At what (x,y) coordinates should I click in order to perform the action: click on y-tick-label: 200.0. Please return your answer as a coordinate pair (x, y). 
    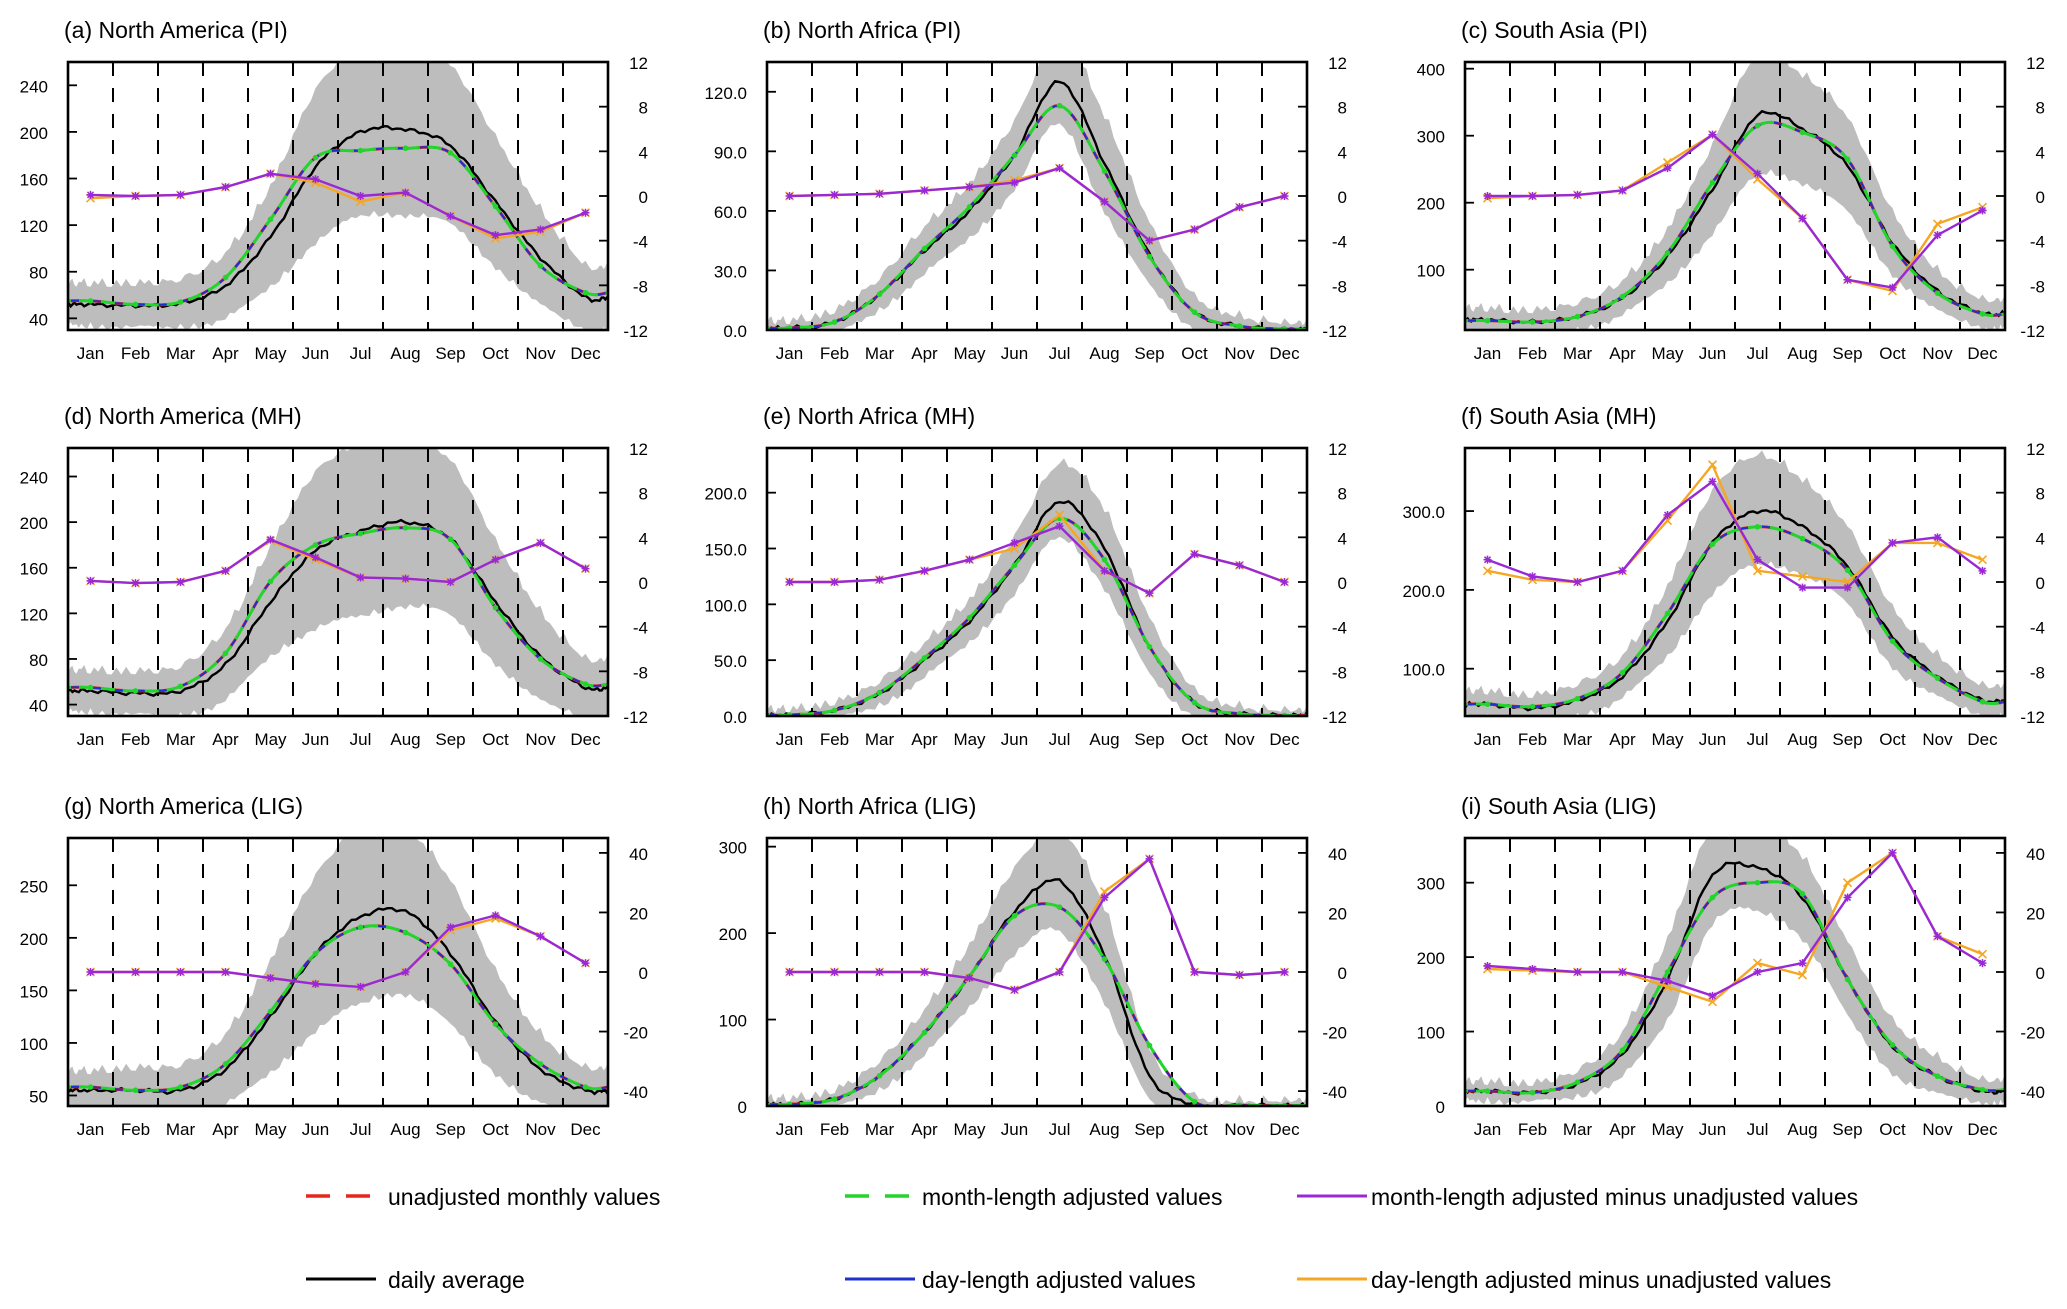
    Looking at the image, I should click on (1423, 591).